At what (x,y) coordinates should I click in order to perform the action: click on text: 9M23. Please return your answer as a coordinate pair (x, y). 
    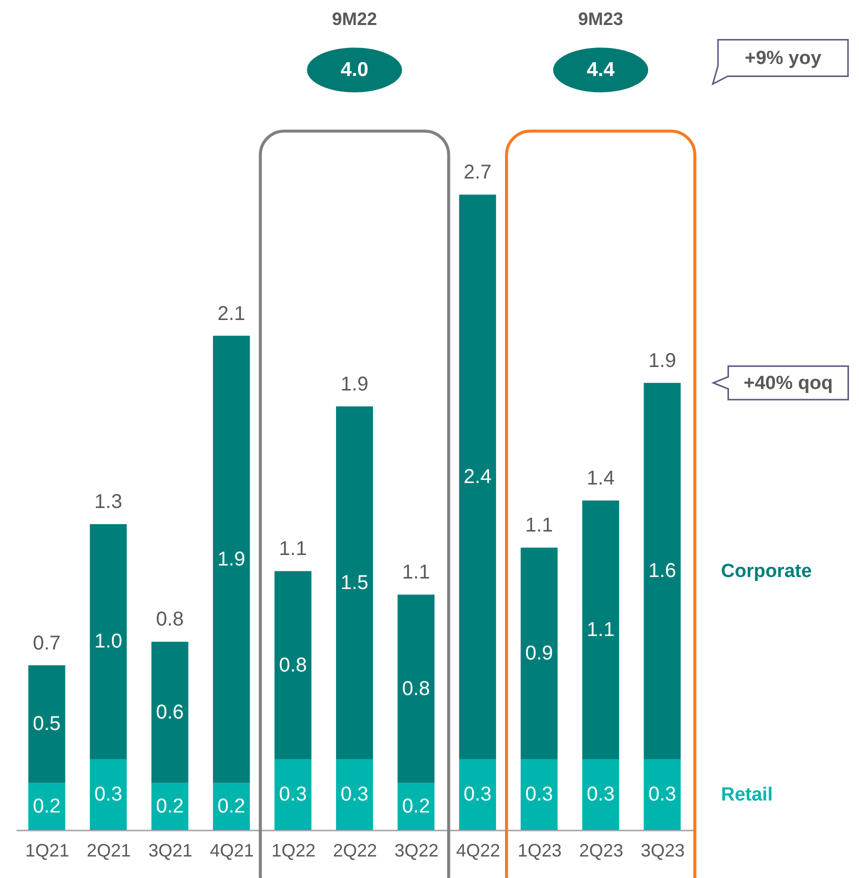
    Looking at the image, I should click on (601, 19).